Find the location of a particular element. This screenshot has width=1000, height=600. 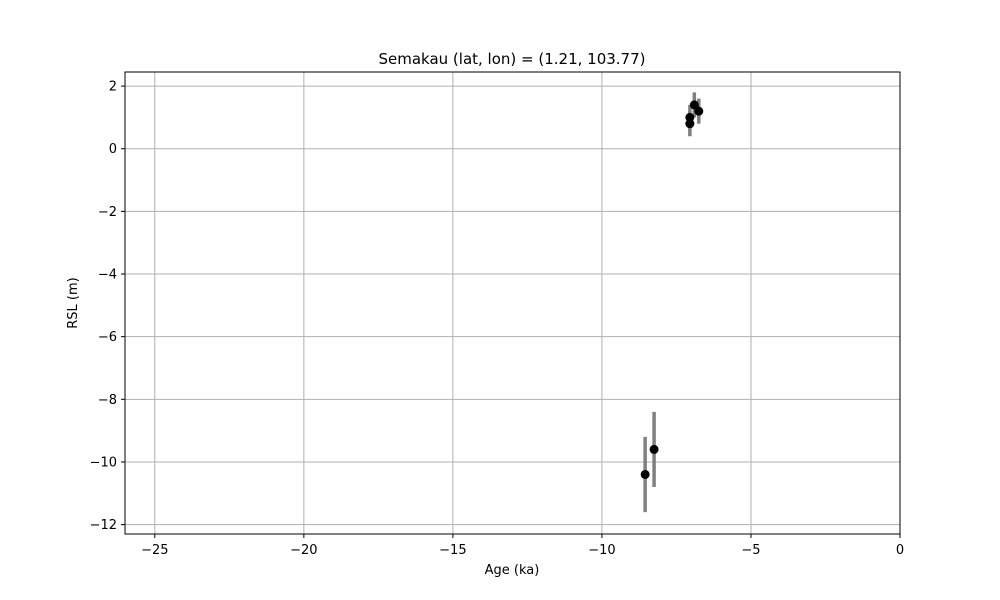

y-tick-label: −8 is located at coordinates (107, 400).